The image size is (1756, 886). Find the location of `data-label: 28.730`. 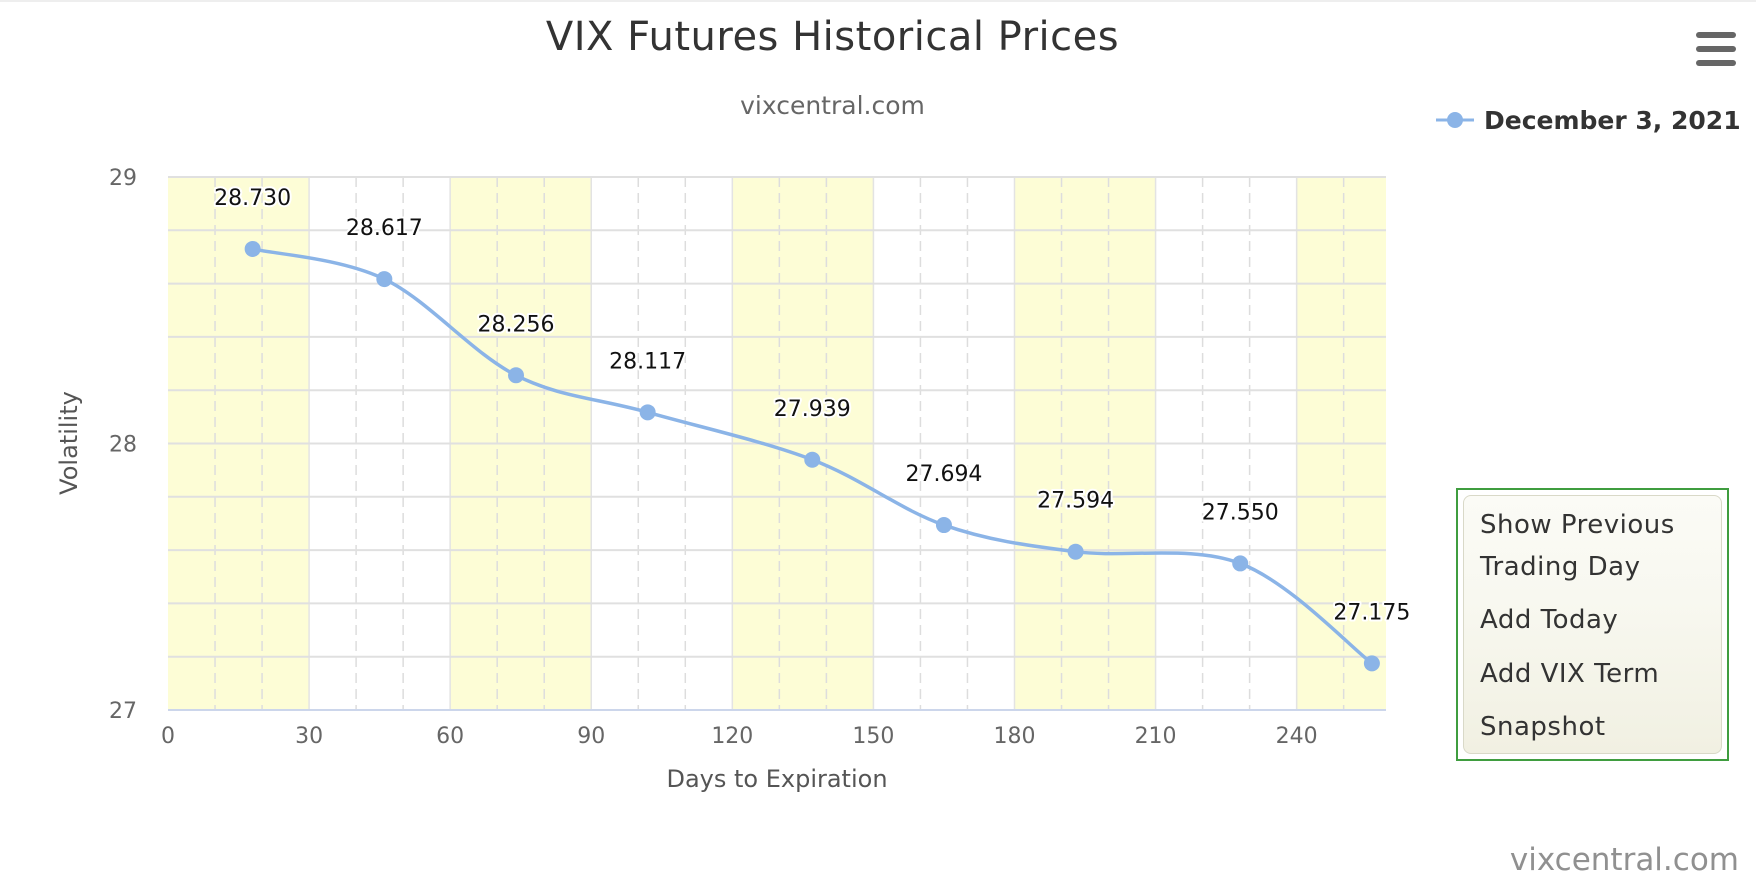

data-label: 28.730 is located at coordinates (252, 198).